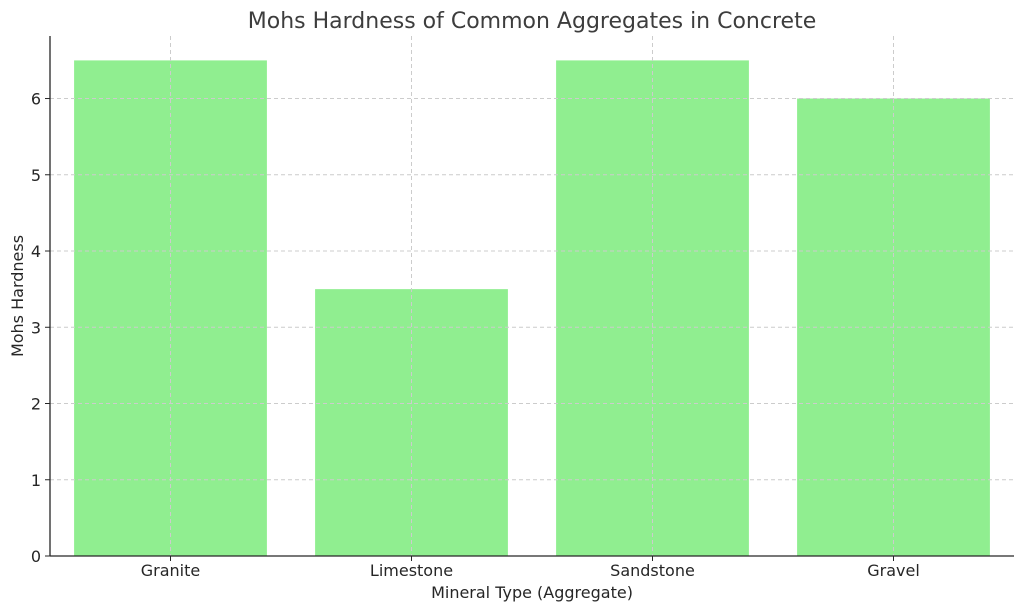  I want to click on x-tick-label-granite: Granite, so click(170, 570).